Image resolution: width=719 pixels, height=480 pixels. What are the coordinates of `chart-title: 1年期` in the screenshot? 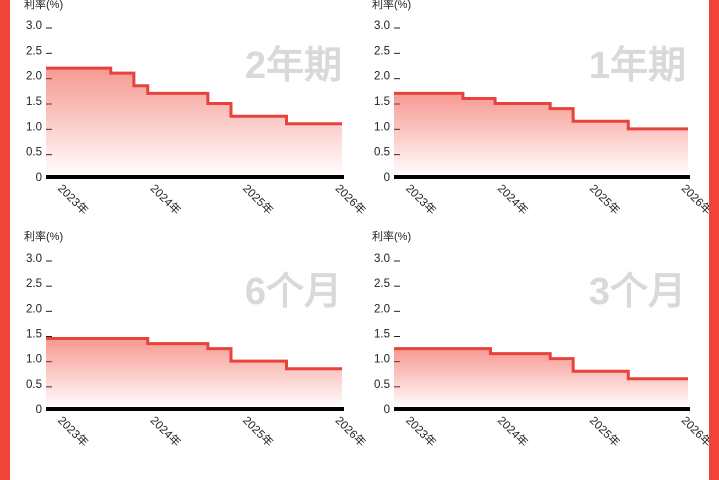 It's located at (637, 66).